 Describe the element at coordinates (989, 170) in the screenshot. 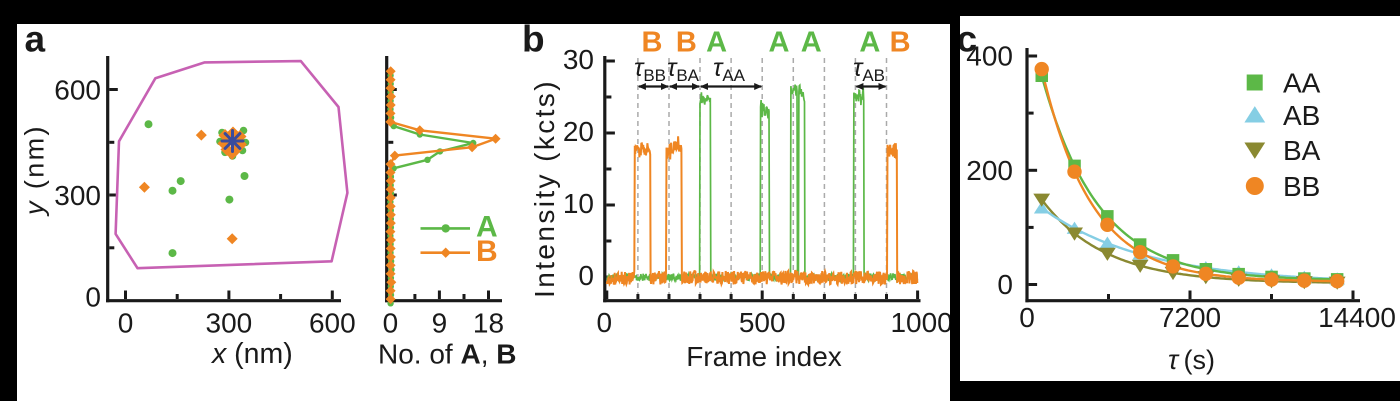

I see `svg-text: 200` at that location.